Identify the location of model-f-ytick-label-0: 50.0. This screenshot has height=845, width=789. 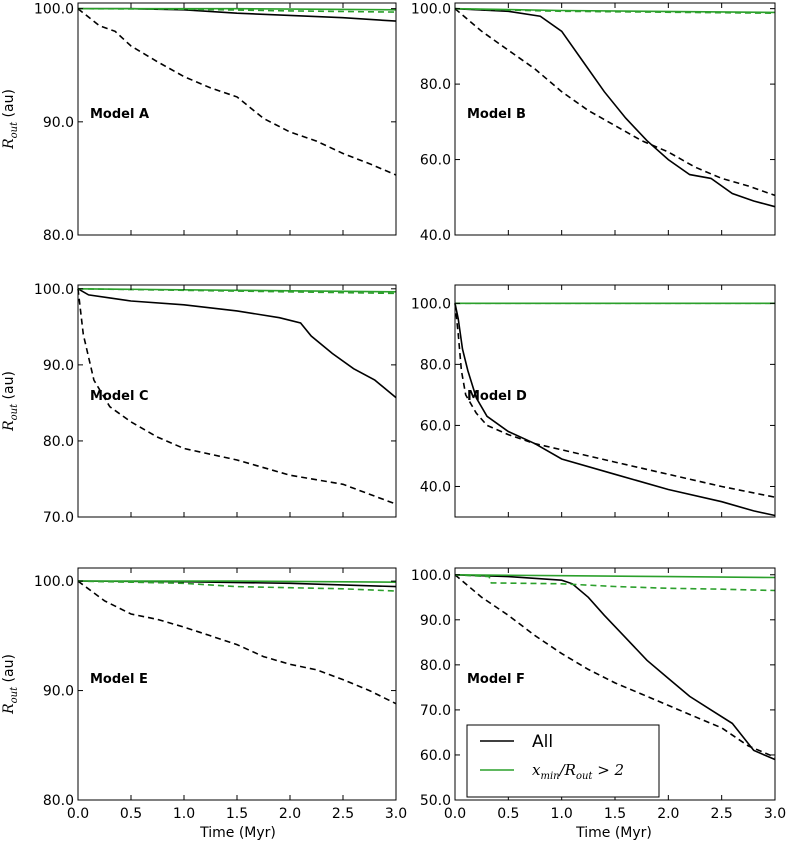
(435, 801).